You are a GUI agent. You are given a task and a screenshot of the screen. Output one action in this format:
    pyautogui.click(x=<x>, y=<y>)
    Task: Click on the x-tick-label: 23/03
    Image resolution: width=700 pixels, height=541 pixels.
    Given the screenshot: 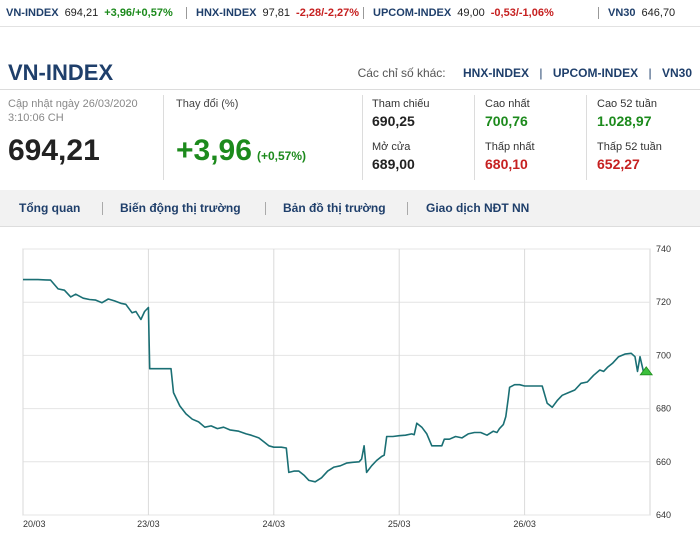 What is the action you would take?
    pyautogui.click(x=148, y=524)
    